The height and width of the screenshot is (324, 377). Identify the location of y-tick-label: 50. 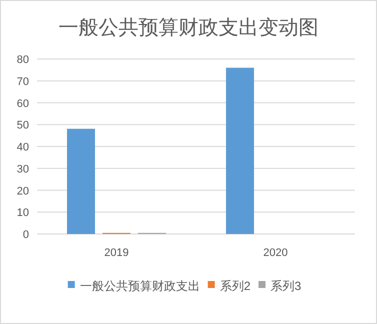
(22, 126).